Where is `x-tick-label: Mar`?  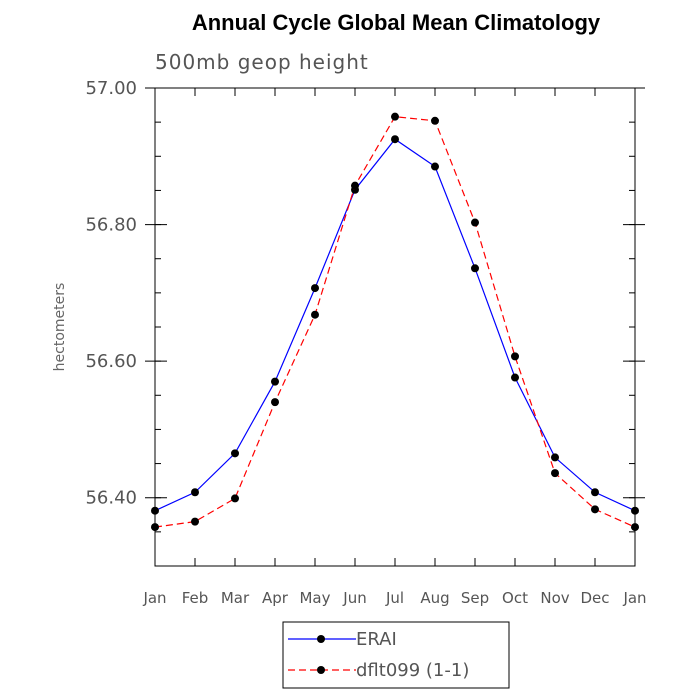
x-tick-label: Mar is located at coordinates (235, 598).